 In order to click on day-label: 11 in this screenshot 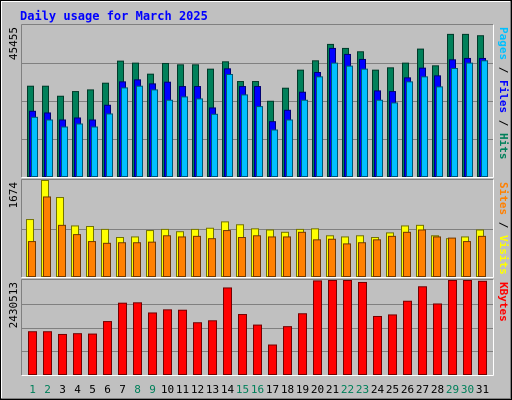, I will do `click(182, 389)`.